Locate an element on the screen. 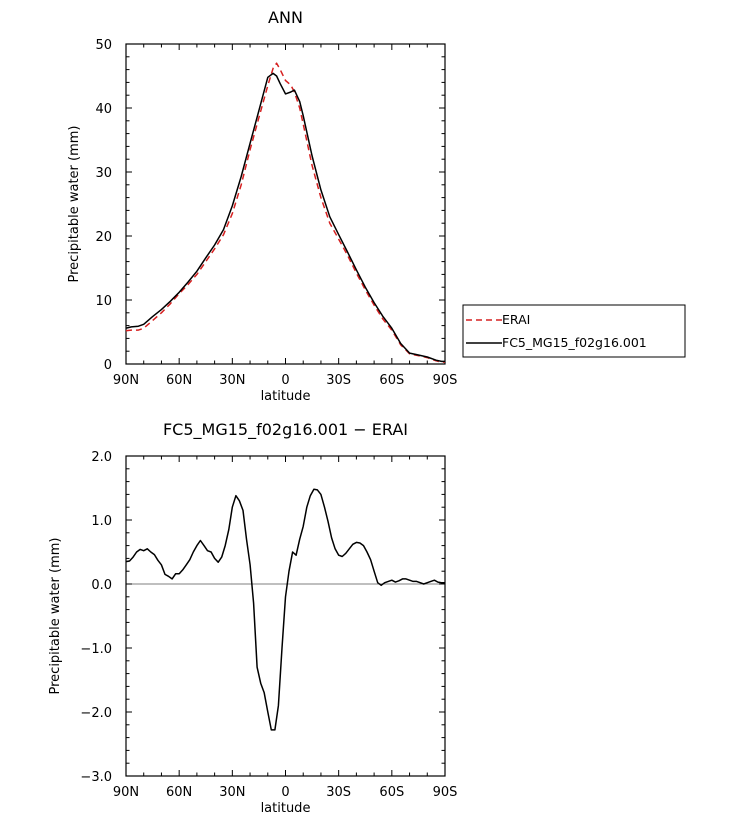 The height and width of the screenshot is (833, 733). legend: ERAI FC5_MG15_f02g16.001 is located at coordinates (574, 331).